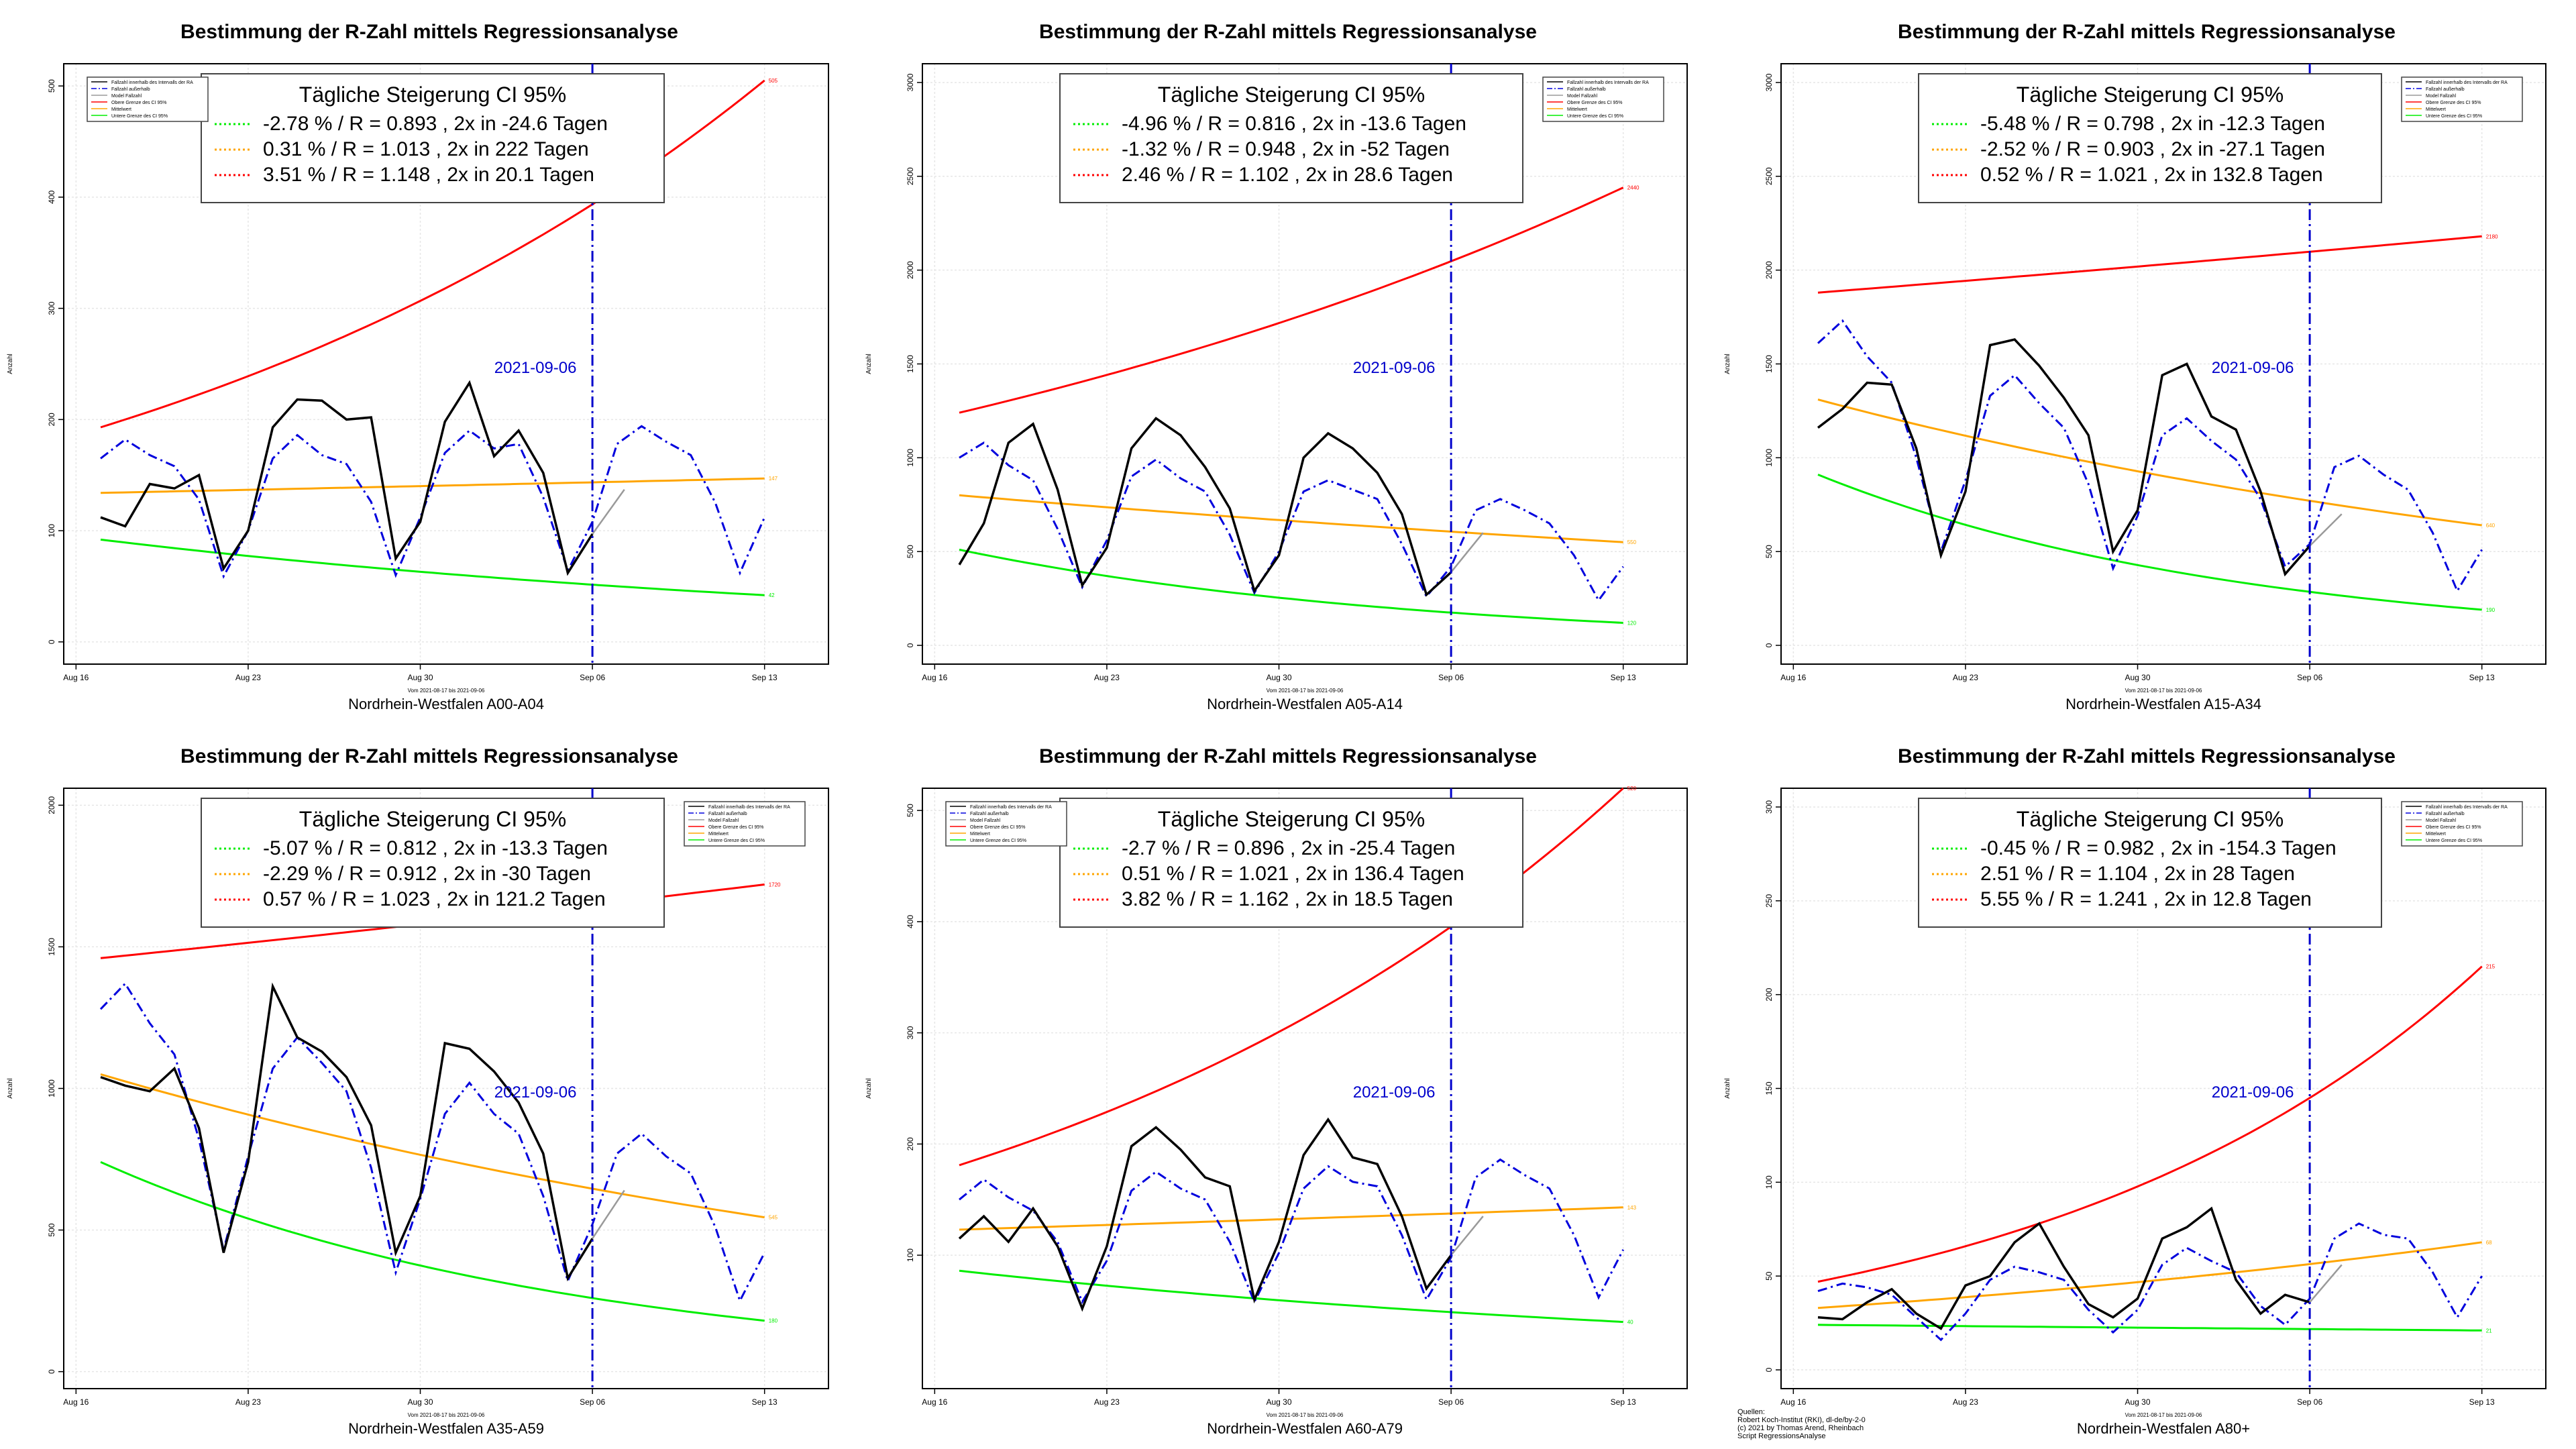 Image resolution: width=2576 pixels, height=1449 pixels. I want to click on legend-label: Fallzahl innerhalb des Intervalls der RA, so click(152, 82).